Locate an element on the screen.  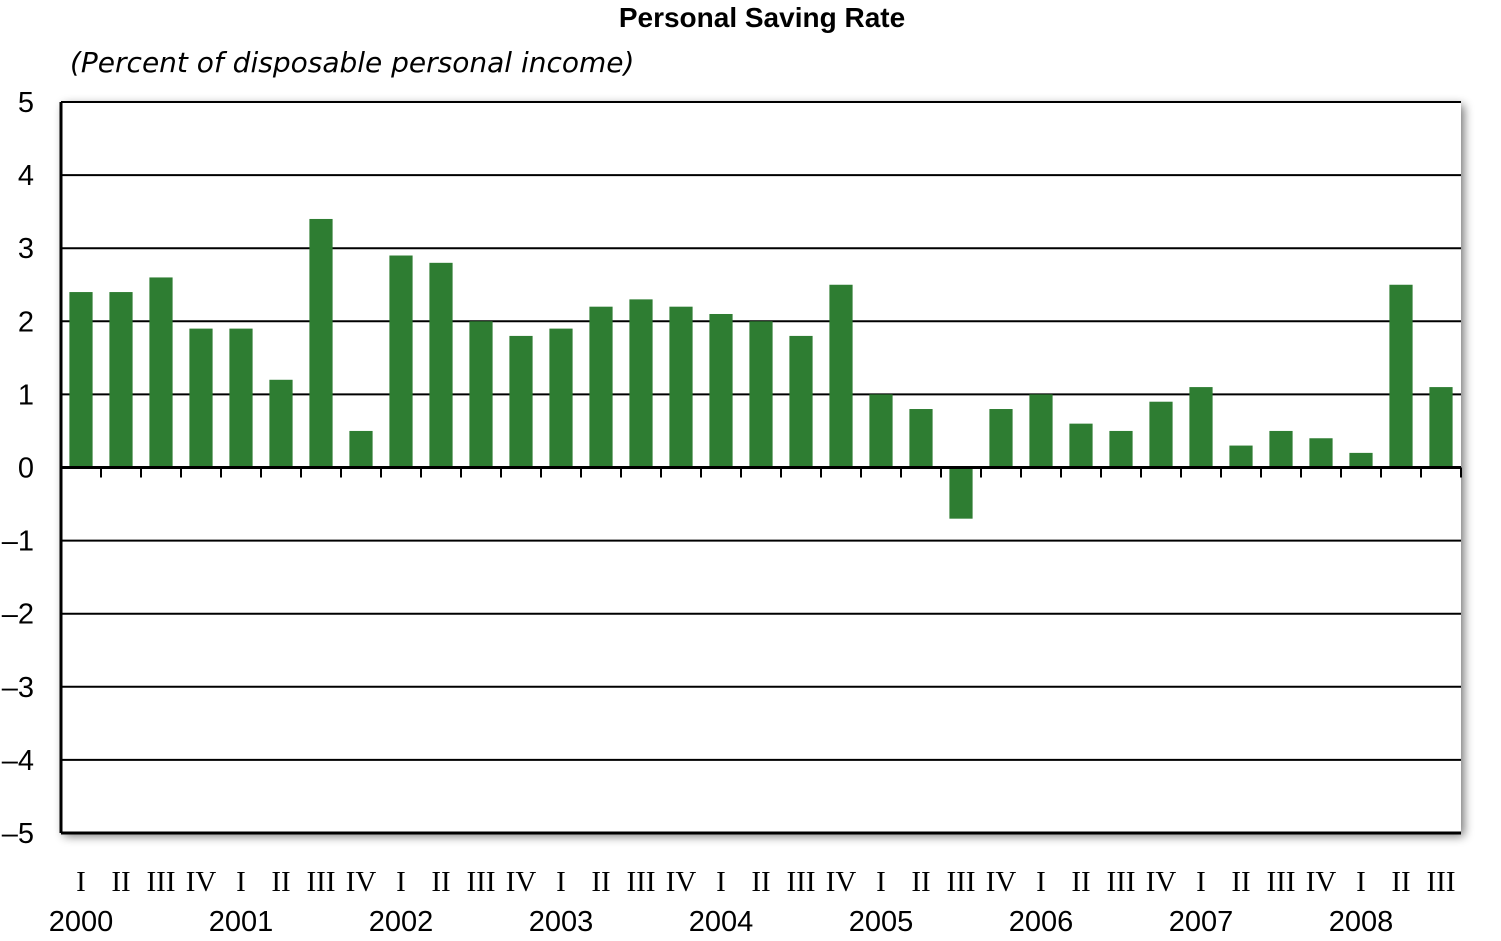
year-label: 2004 is located at coordinates (721, 922).